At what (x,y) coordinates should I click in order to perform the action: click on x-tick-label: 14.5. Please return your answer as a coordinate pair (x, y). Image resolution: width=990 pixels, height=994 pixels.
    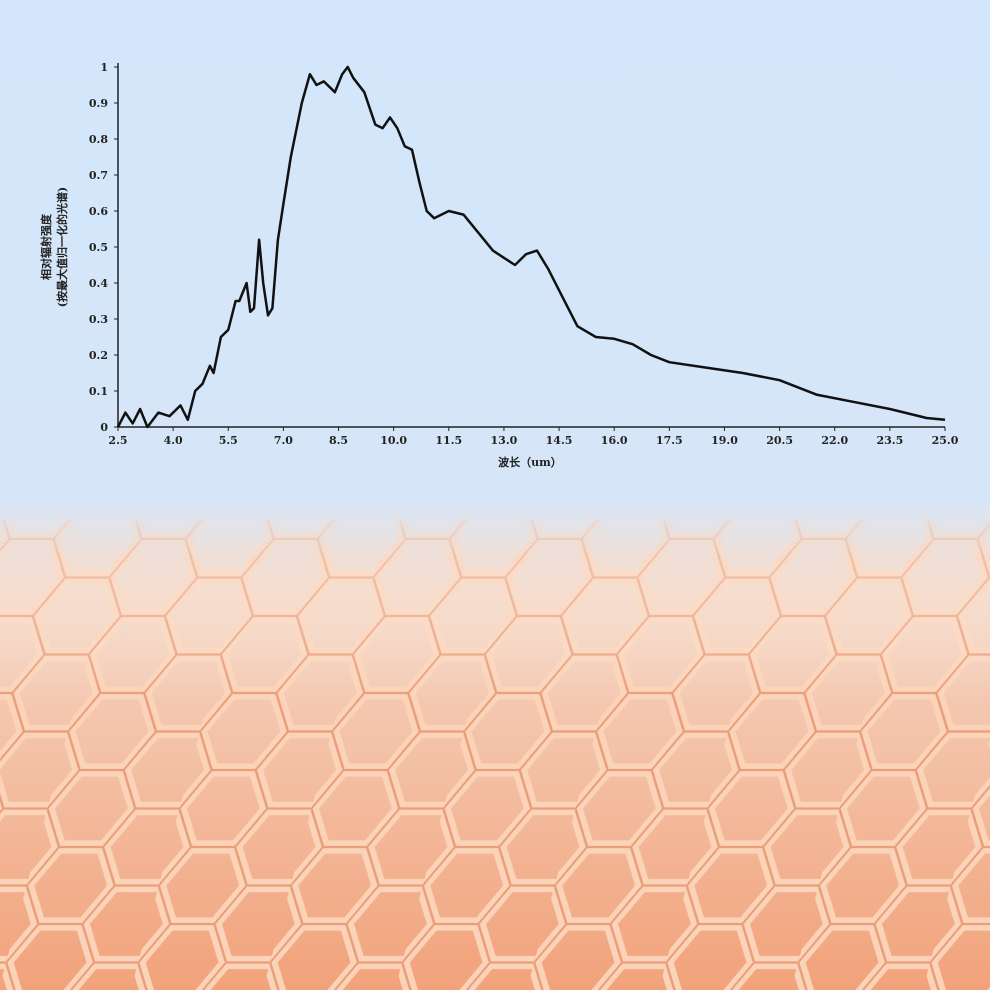
    Looking at the image, I should click on (559, 440).